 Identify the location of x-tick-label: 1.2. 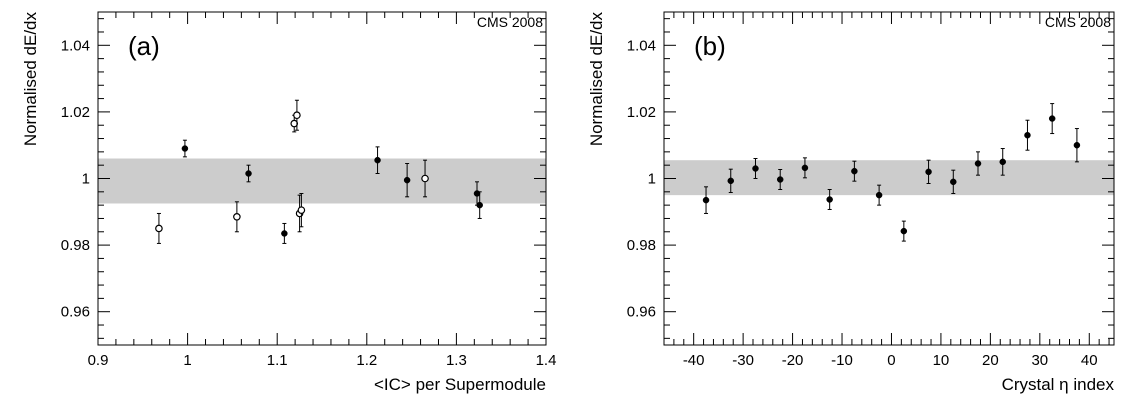
(366, 360).